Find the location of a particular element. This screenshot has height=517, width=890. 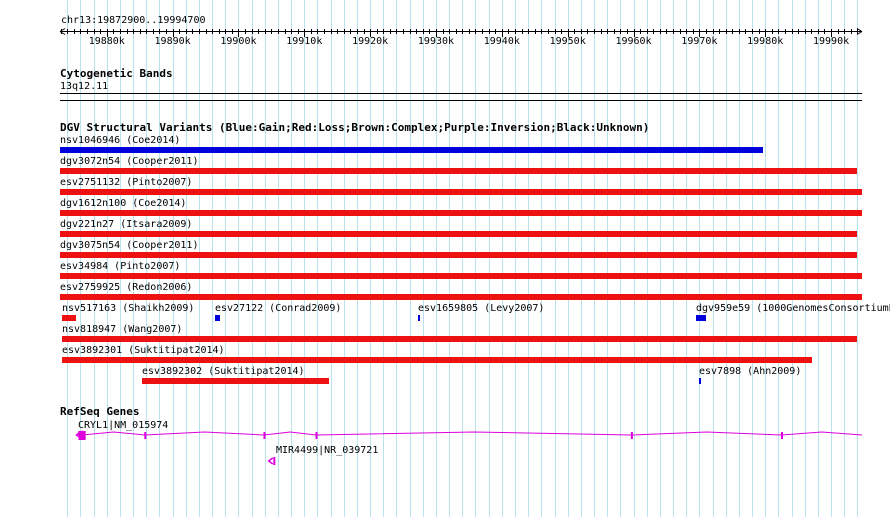

cytoband-line-bottom is located at coordinates (461, 100).